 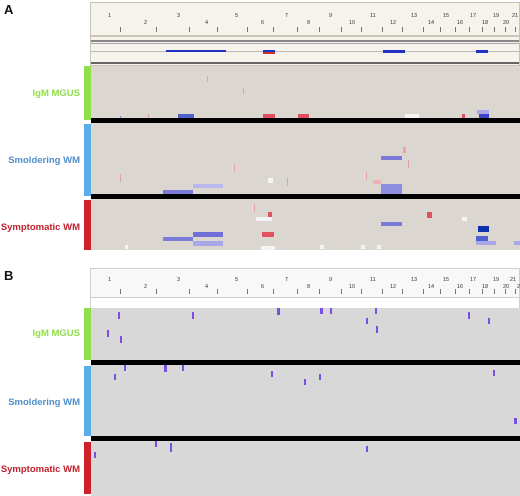 I want to click on chromosome-label-22: 22, so click(x=518, y=287).